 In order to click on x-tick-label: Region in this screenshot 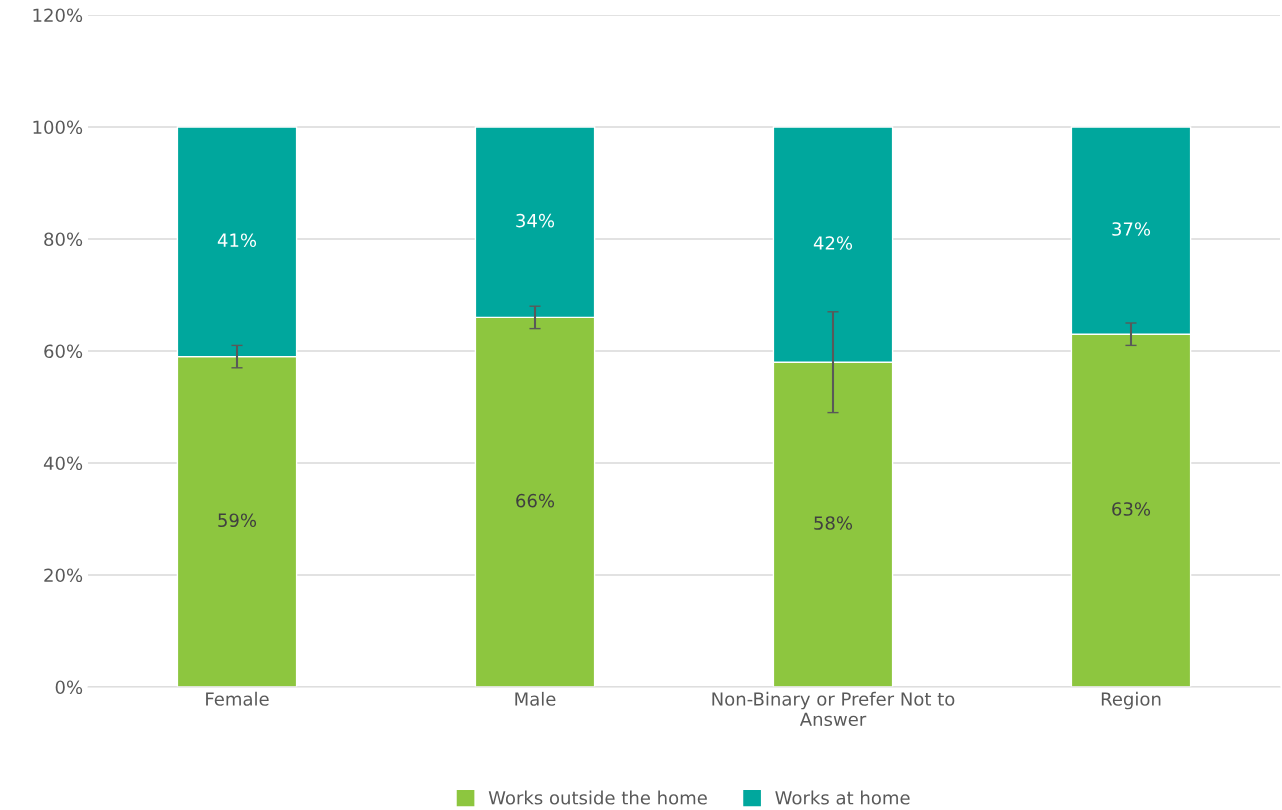, I will do `click(1131, 700)`.